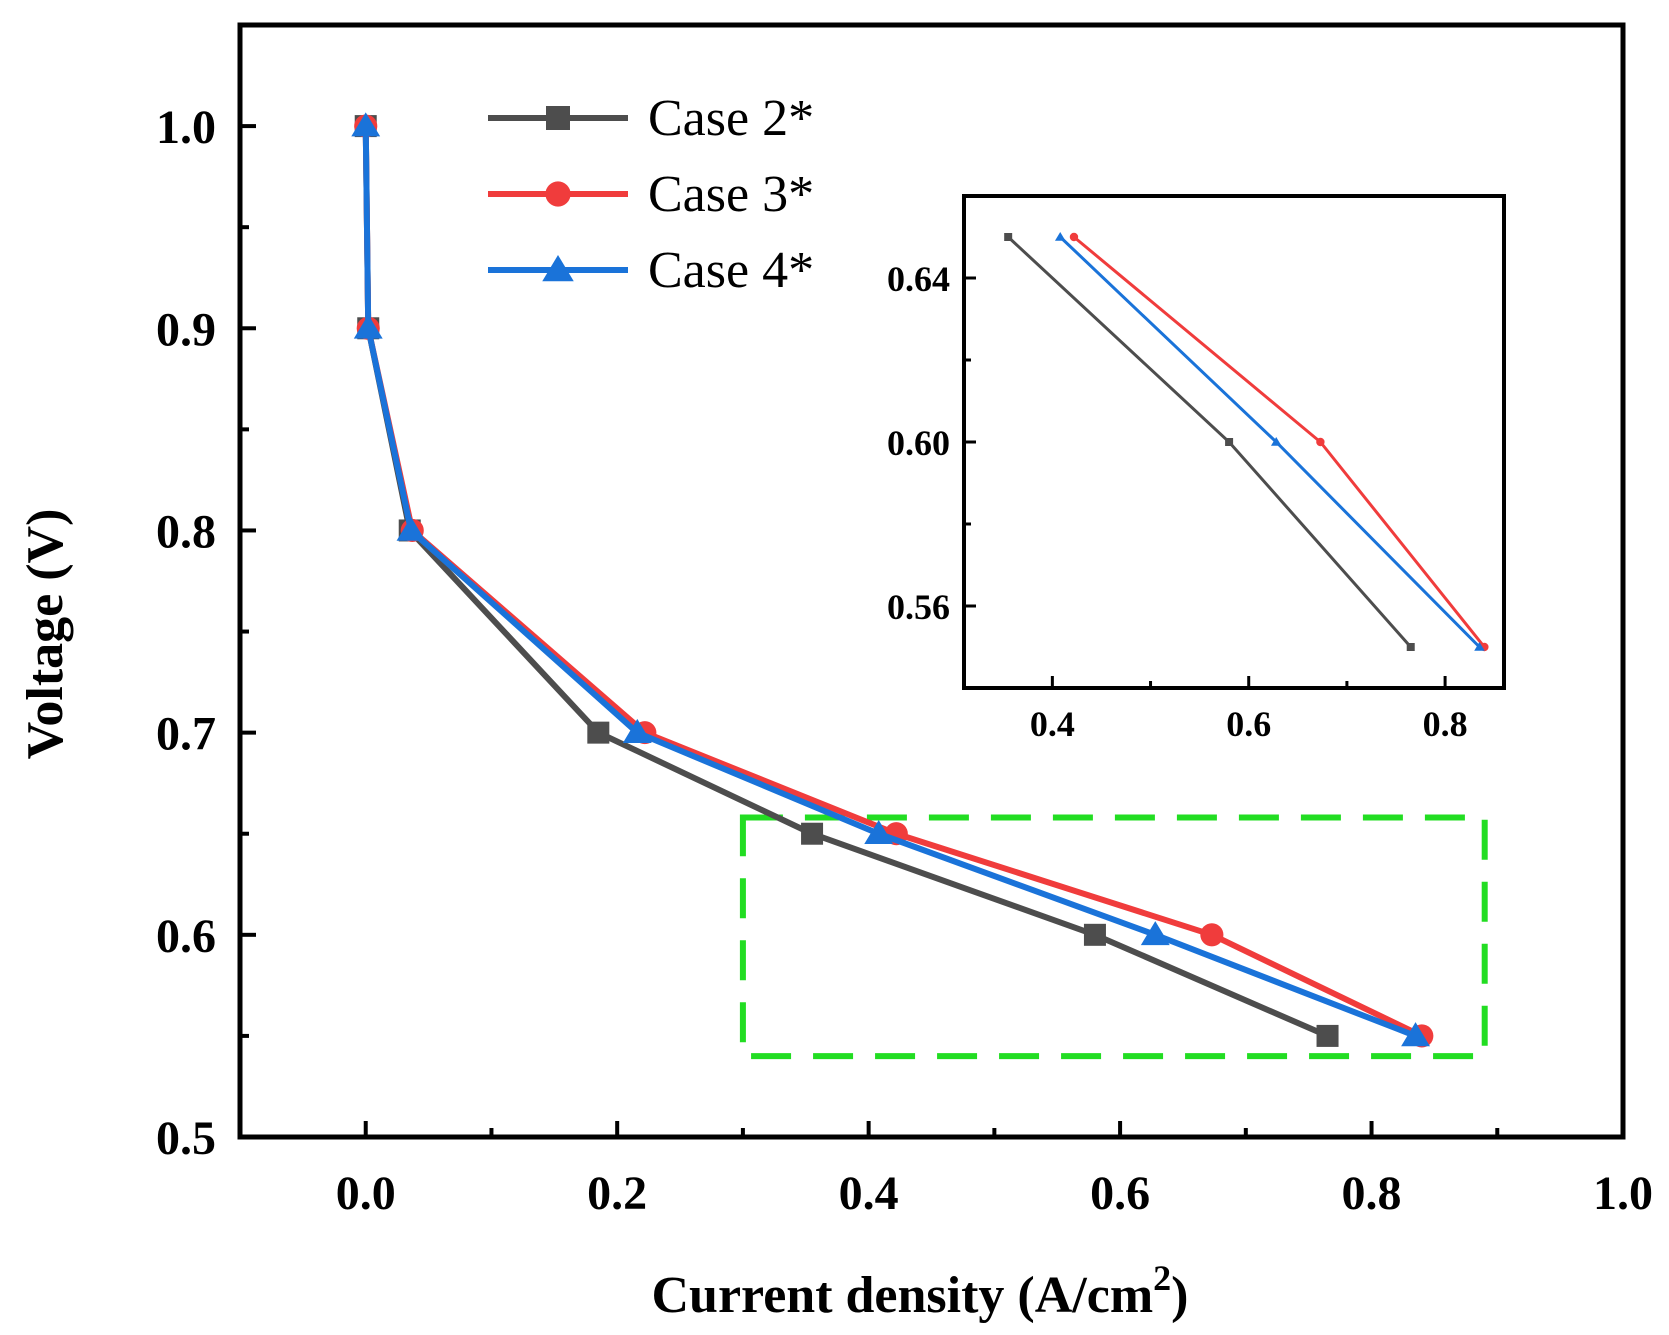  I want to click on inset-ticks: 0.4 0.6 0.8 0.56 0.60 0.64, so click(1177, 501).